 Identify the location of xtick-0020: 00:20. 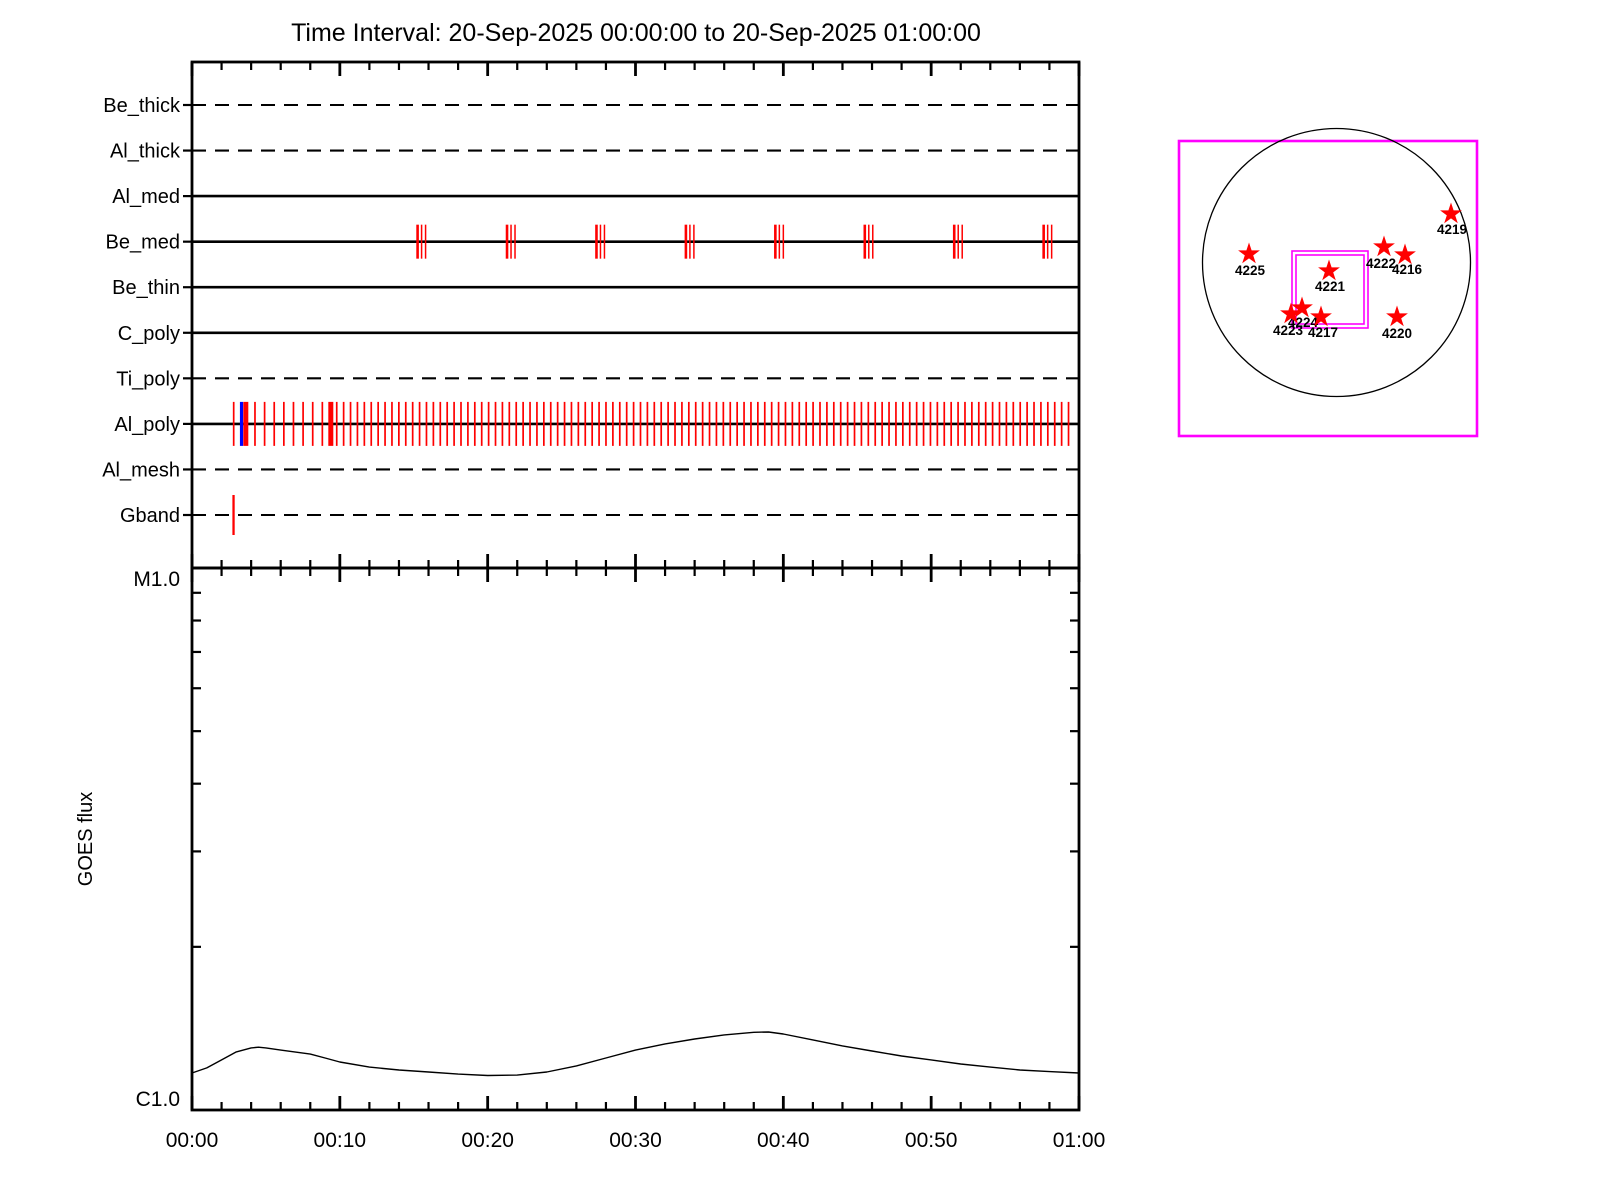
(487, 1140).